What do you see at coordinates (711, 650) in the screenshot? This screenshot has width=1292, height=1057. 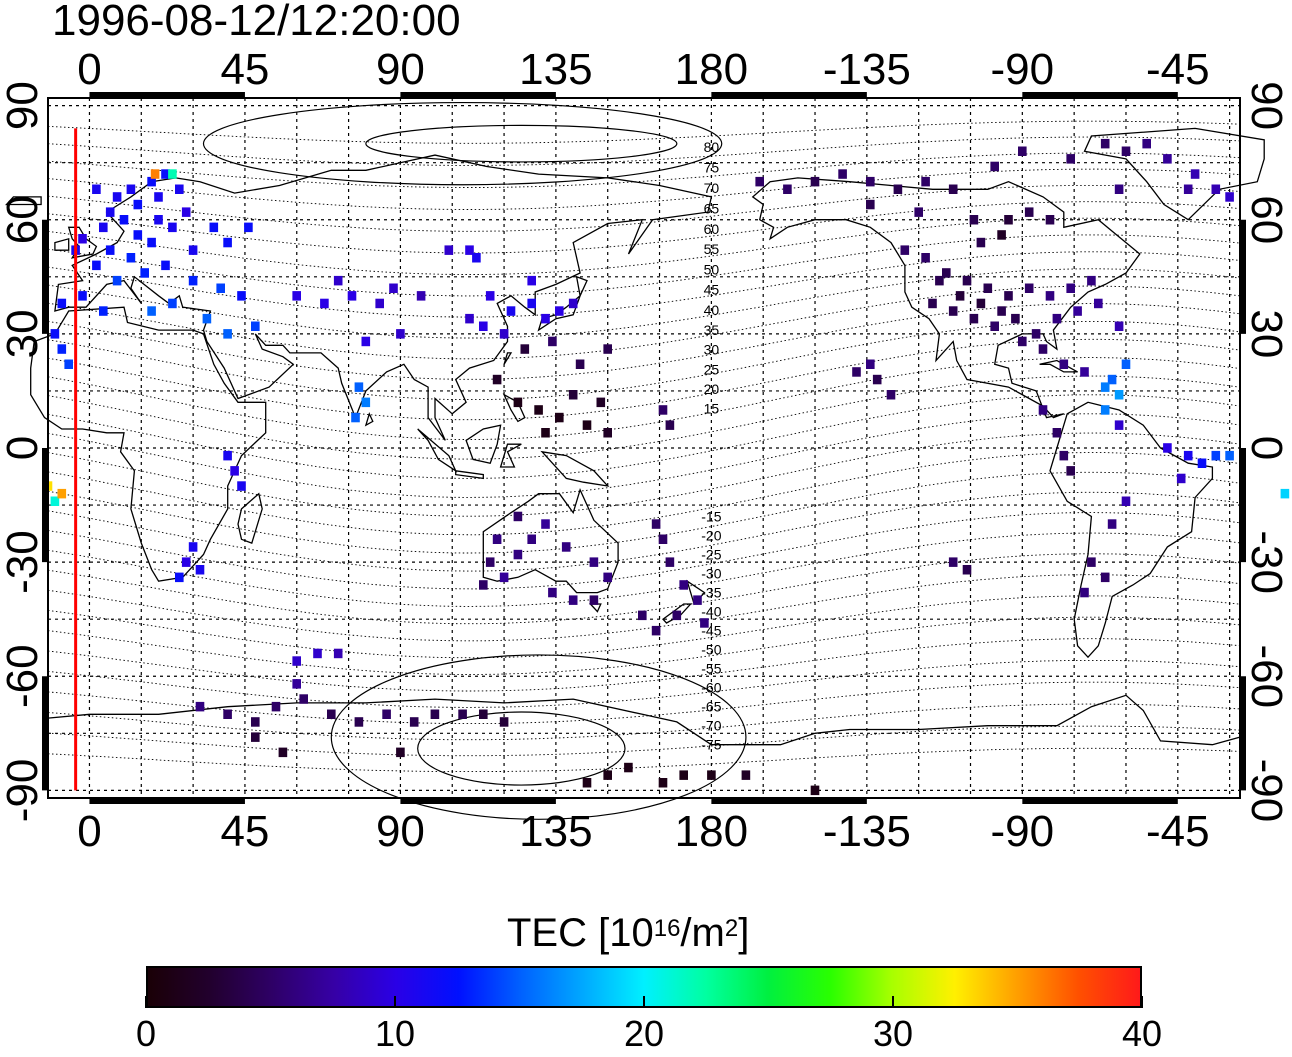 I see `mlat-label: -50` at bounding box center [711, 650].